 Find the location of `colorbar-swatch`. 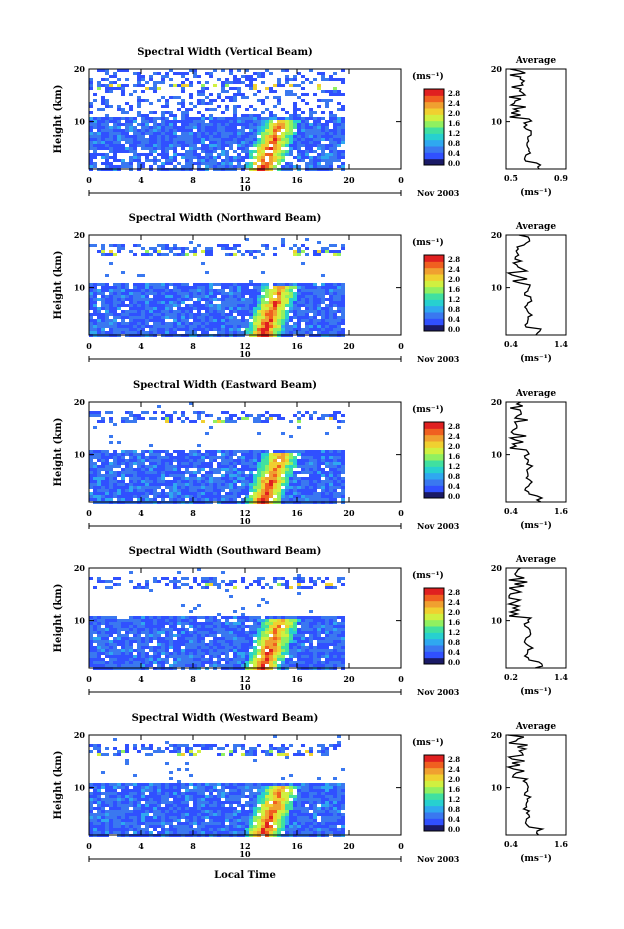

colorbar-swatch is located at coordinates (434, 143).